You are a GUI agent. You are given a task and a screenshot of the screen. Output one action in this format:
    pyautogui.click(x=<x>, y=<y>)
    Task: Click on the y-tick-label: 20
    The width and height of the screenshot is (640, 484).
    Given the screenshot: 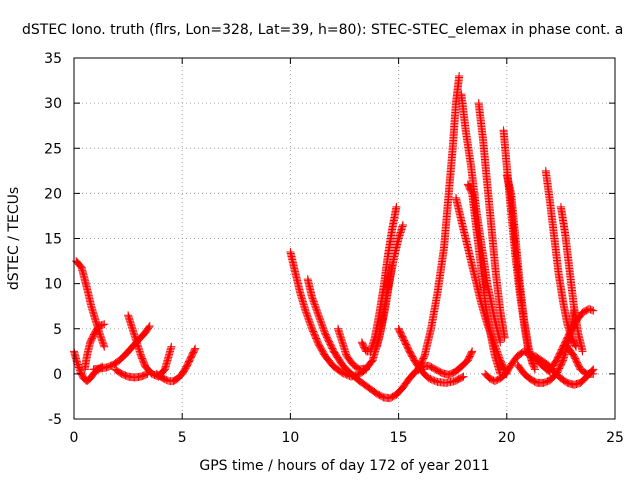 What is the action you would take?
    pyautogui.click(x=53, y=194)
    